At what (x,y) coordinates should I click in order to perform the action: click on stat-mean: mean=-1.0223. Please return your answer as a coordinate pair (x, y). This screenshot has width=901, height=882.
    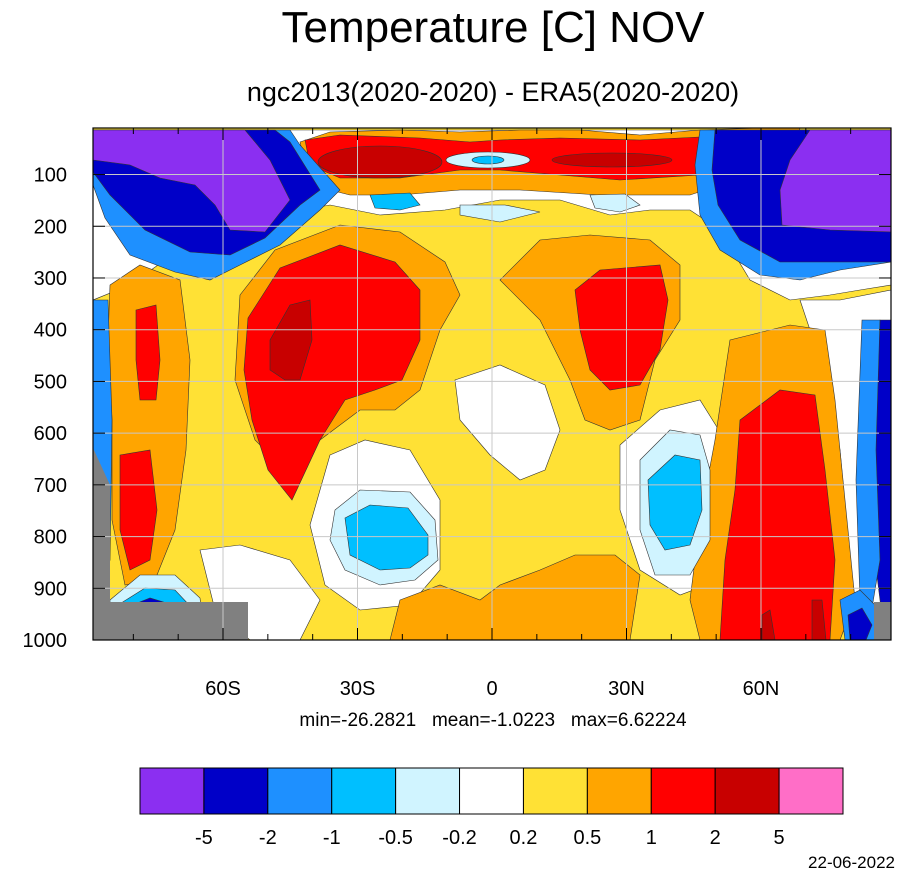
    Looking at the image, I should click on (493, 720).